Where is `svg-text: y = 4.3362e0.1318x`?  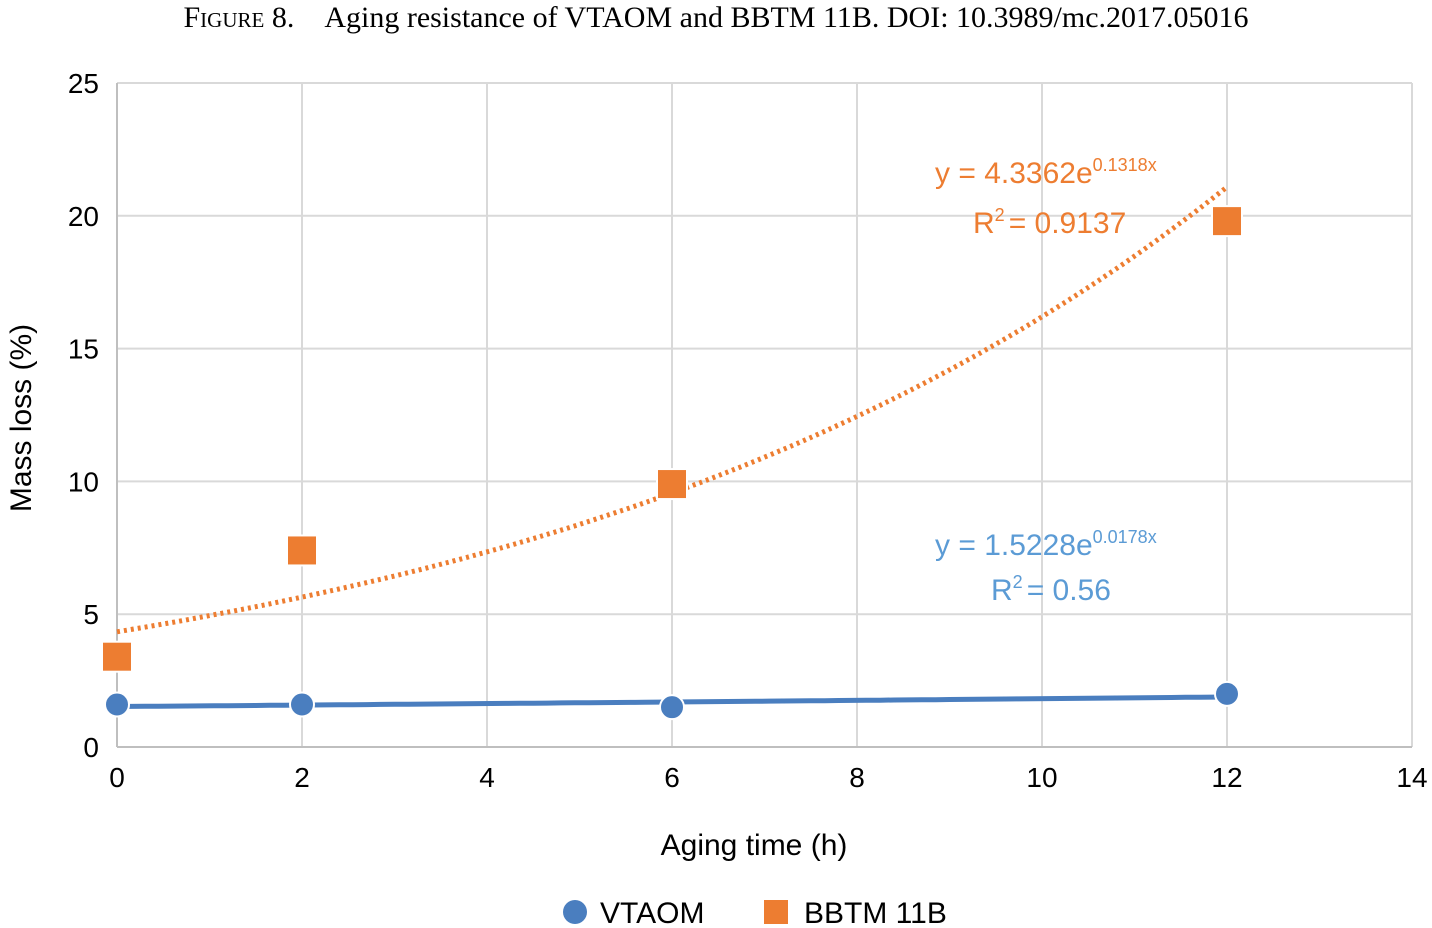 svg-text: y = 4.3362e0.1318x is located at coordinates (1046, 172).